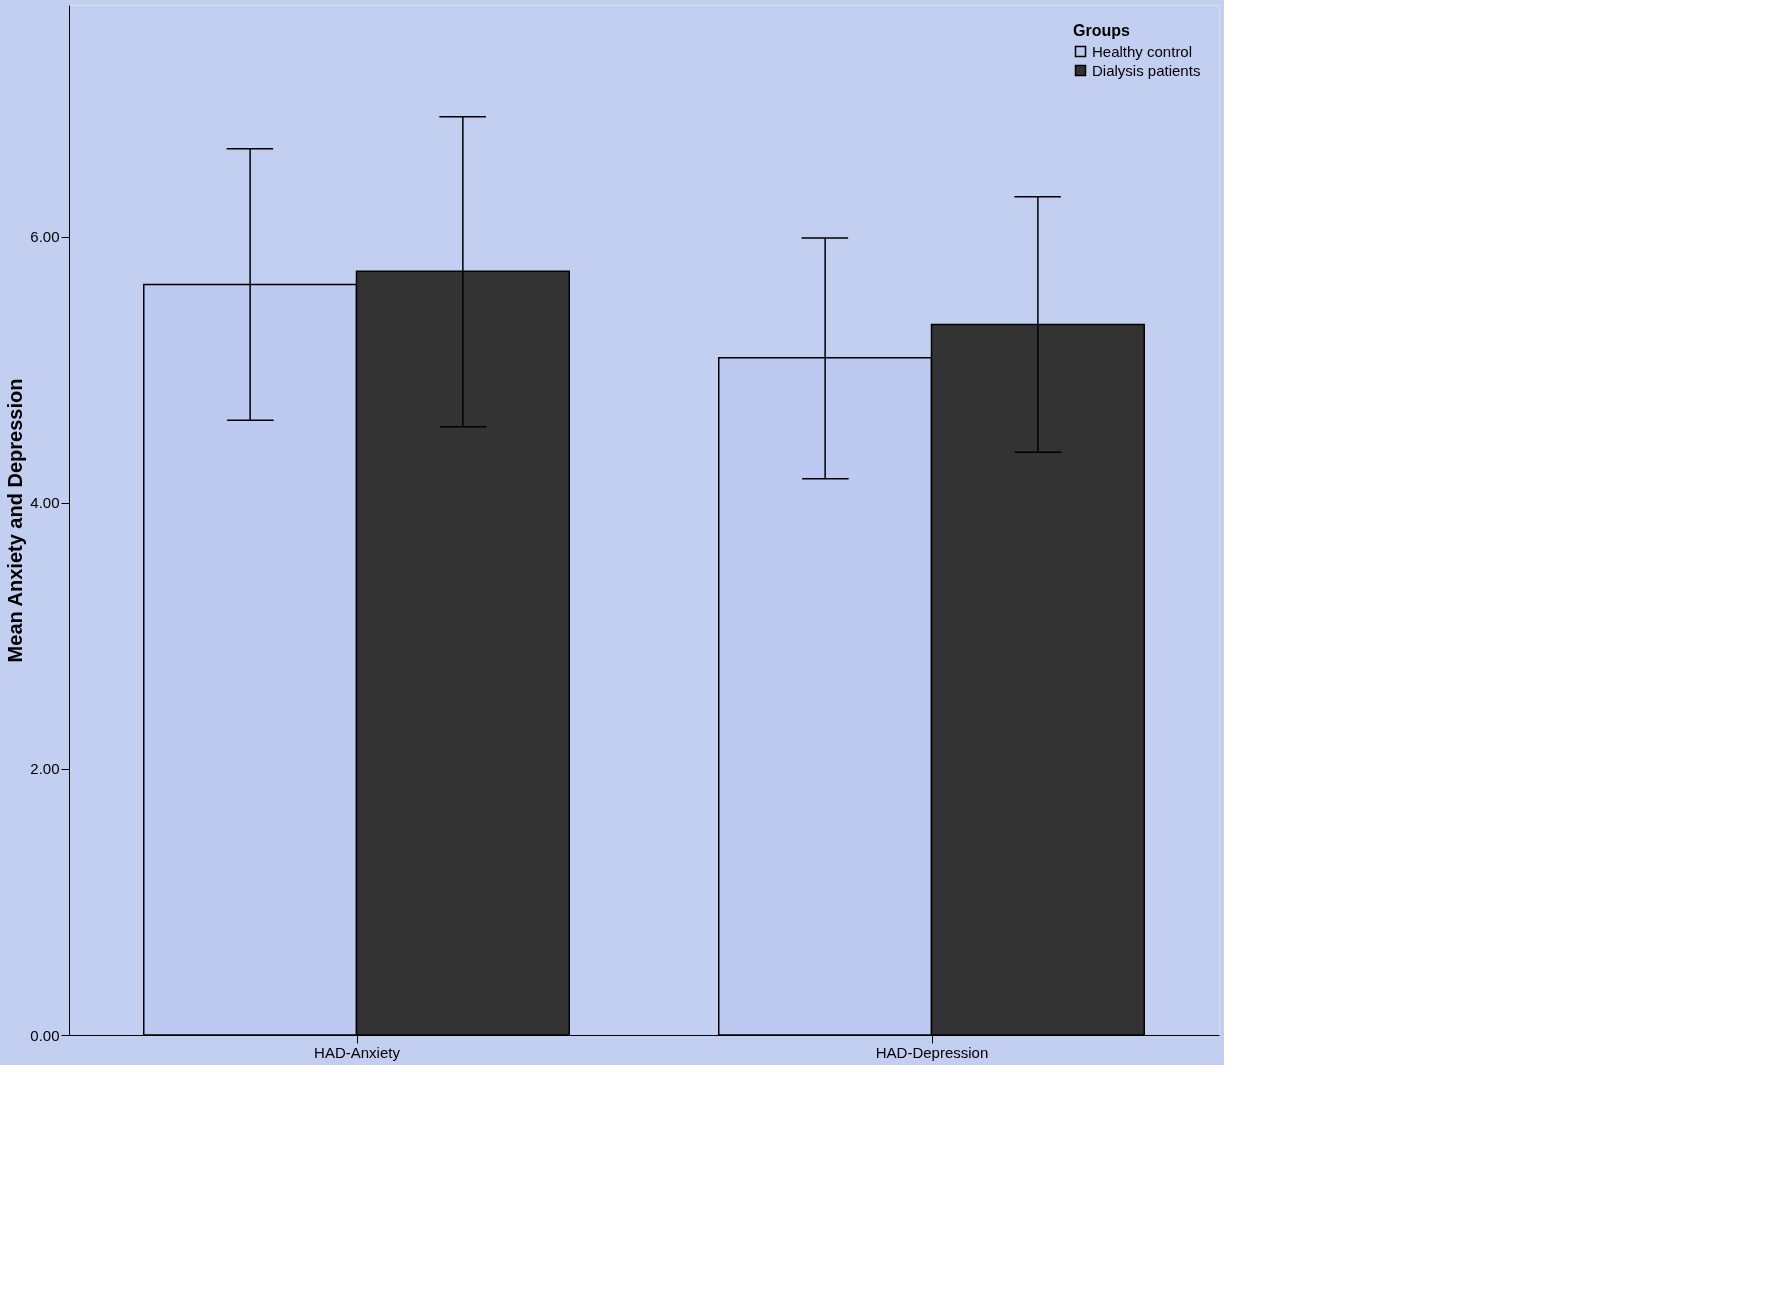 The height and width of the screenshot is (1310, 1791). What do you see at coordinates (357, 1052) in the screenshot?
I see `x-tick-label: HAD-Anxiety` at bounding box center [357, 1052].